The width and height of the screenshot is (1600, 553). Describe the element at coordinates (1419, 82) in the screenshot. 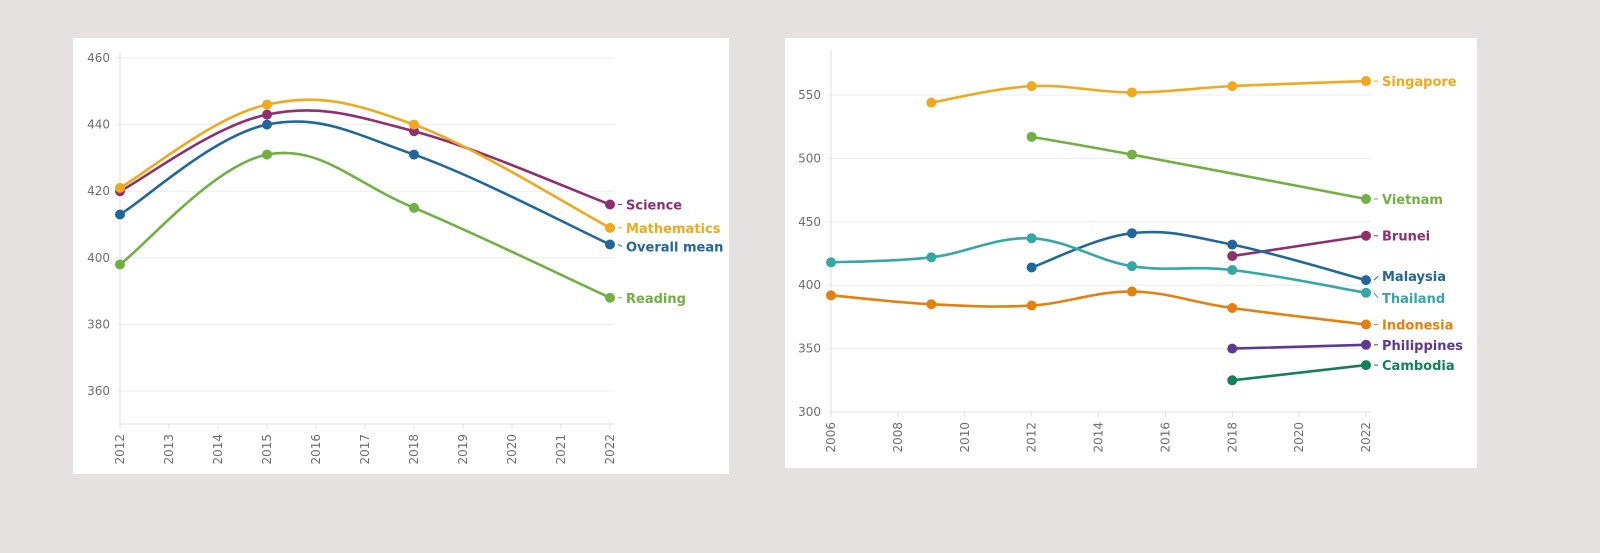

I see `series-label-singapore: Singapore` at that location.